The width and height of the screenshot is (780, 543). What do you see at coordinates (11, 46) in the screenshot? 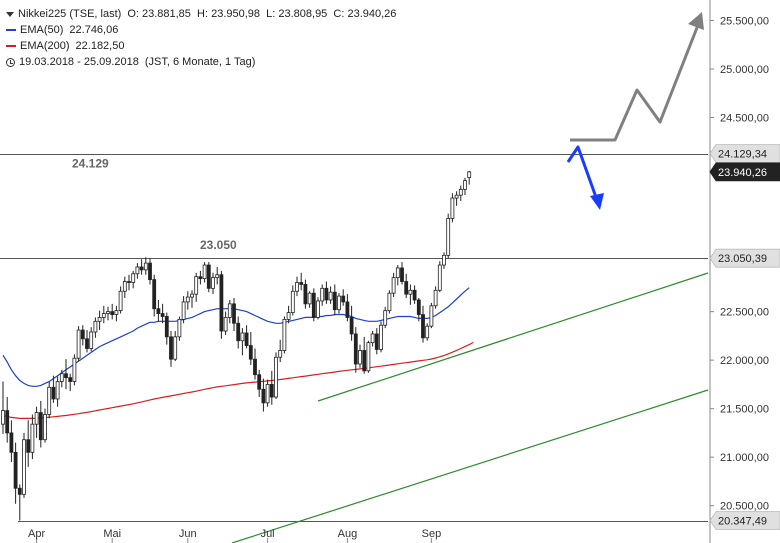
I see `ema200-swatch` at bounding box center [11, 46].